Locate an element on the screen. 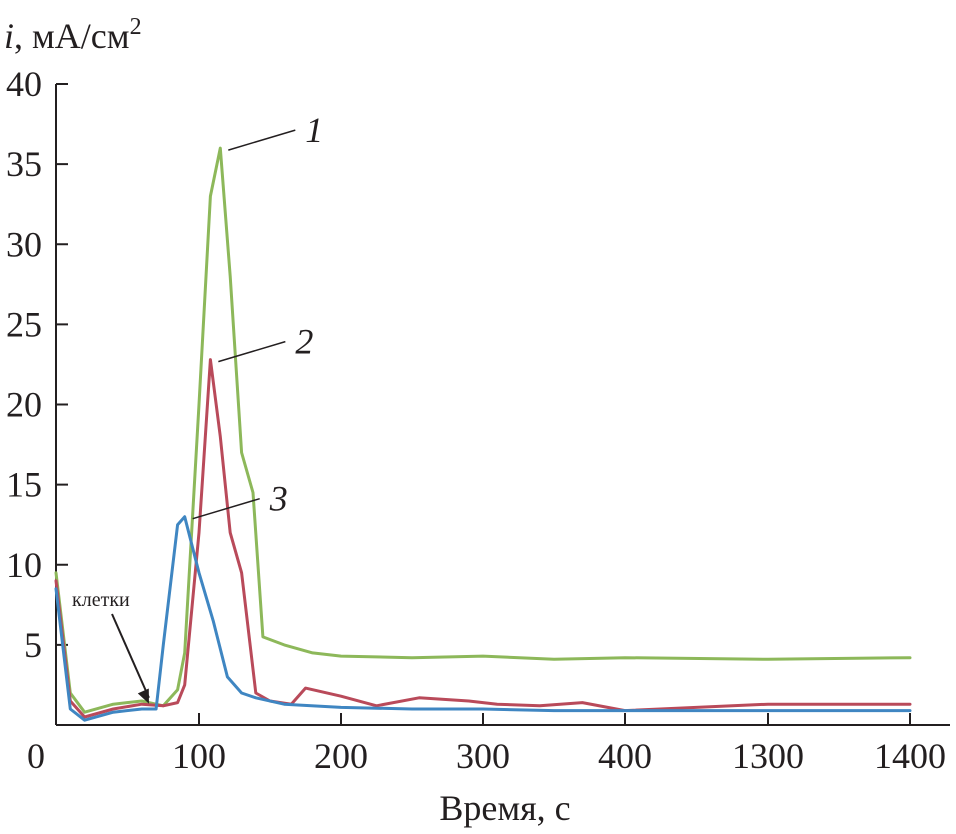 The width and height of the screenshot is (956, 834). x-tick-label: 1300 is located at coordinates (768, 756).